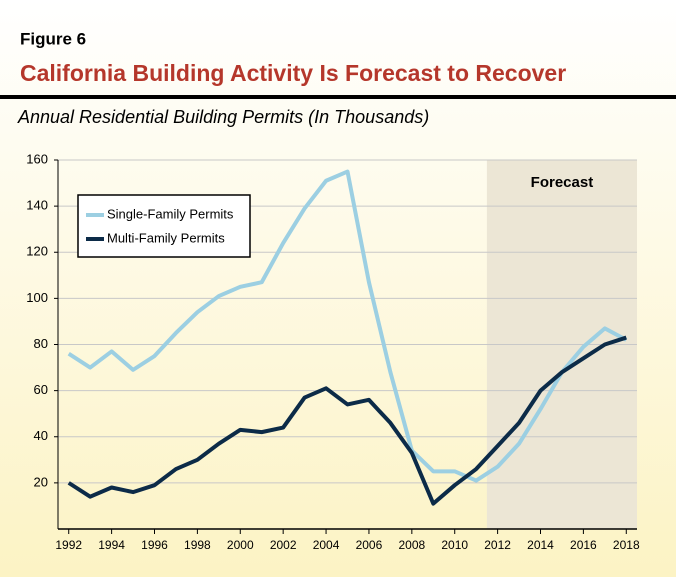 Image resolution: width=676 pixels, height=577 pixels. What do you see at coordinates (166, 237) in the screenshot?
I see `legend-label: Multi-Family Permits` at bounding box center [166, 237].